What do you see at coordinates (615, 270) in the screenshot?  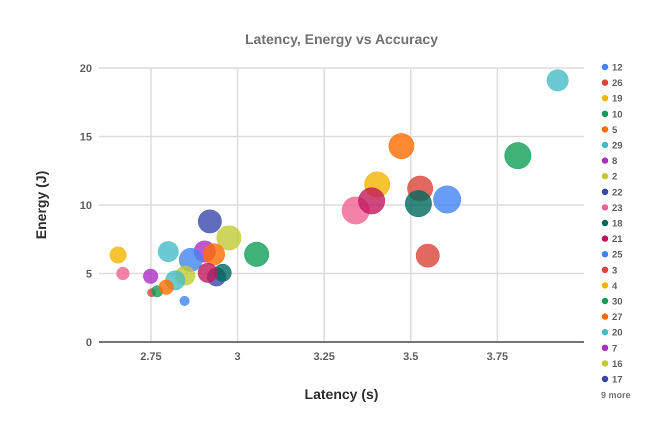 I see `legend-label: 3` at bounding box center [615, 270].